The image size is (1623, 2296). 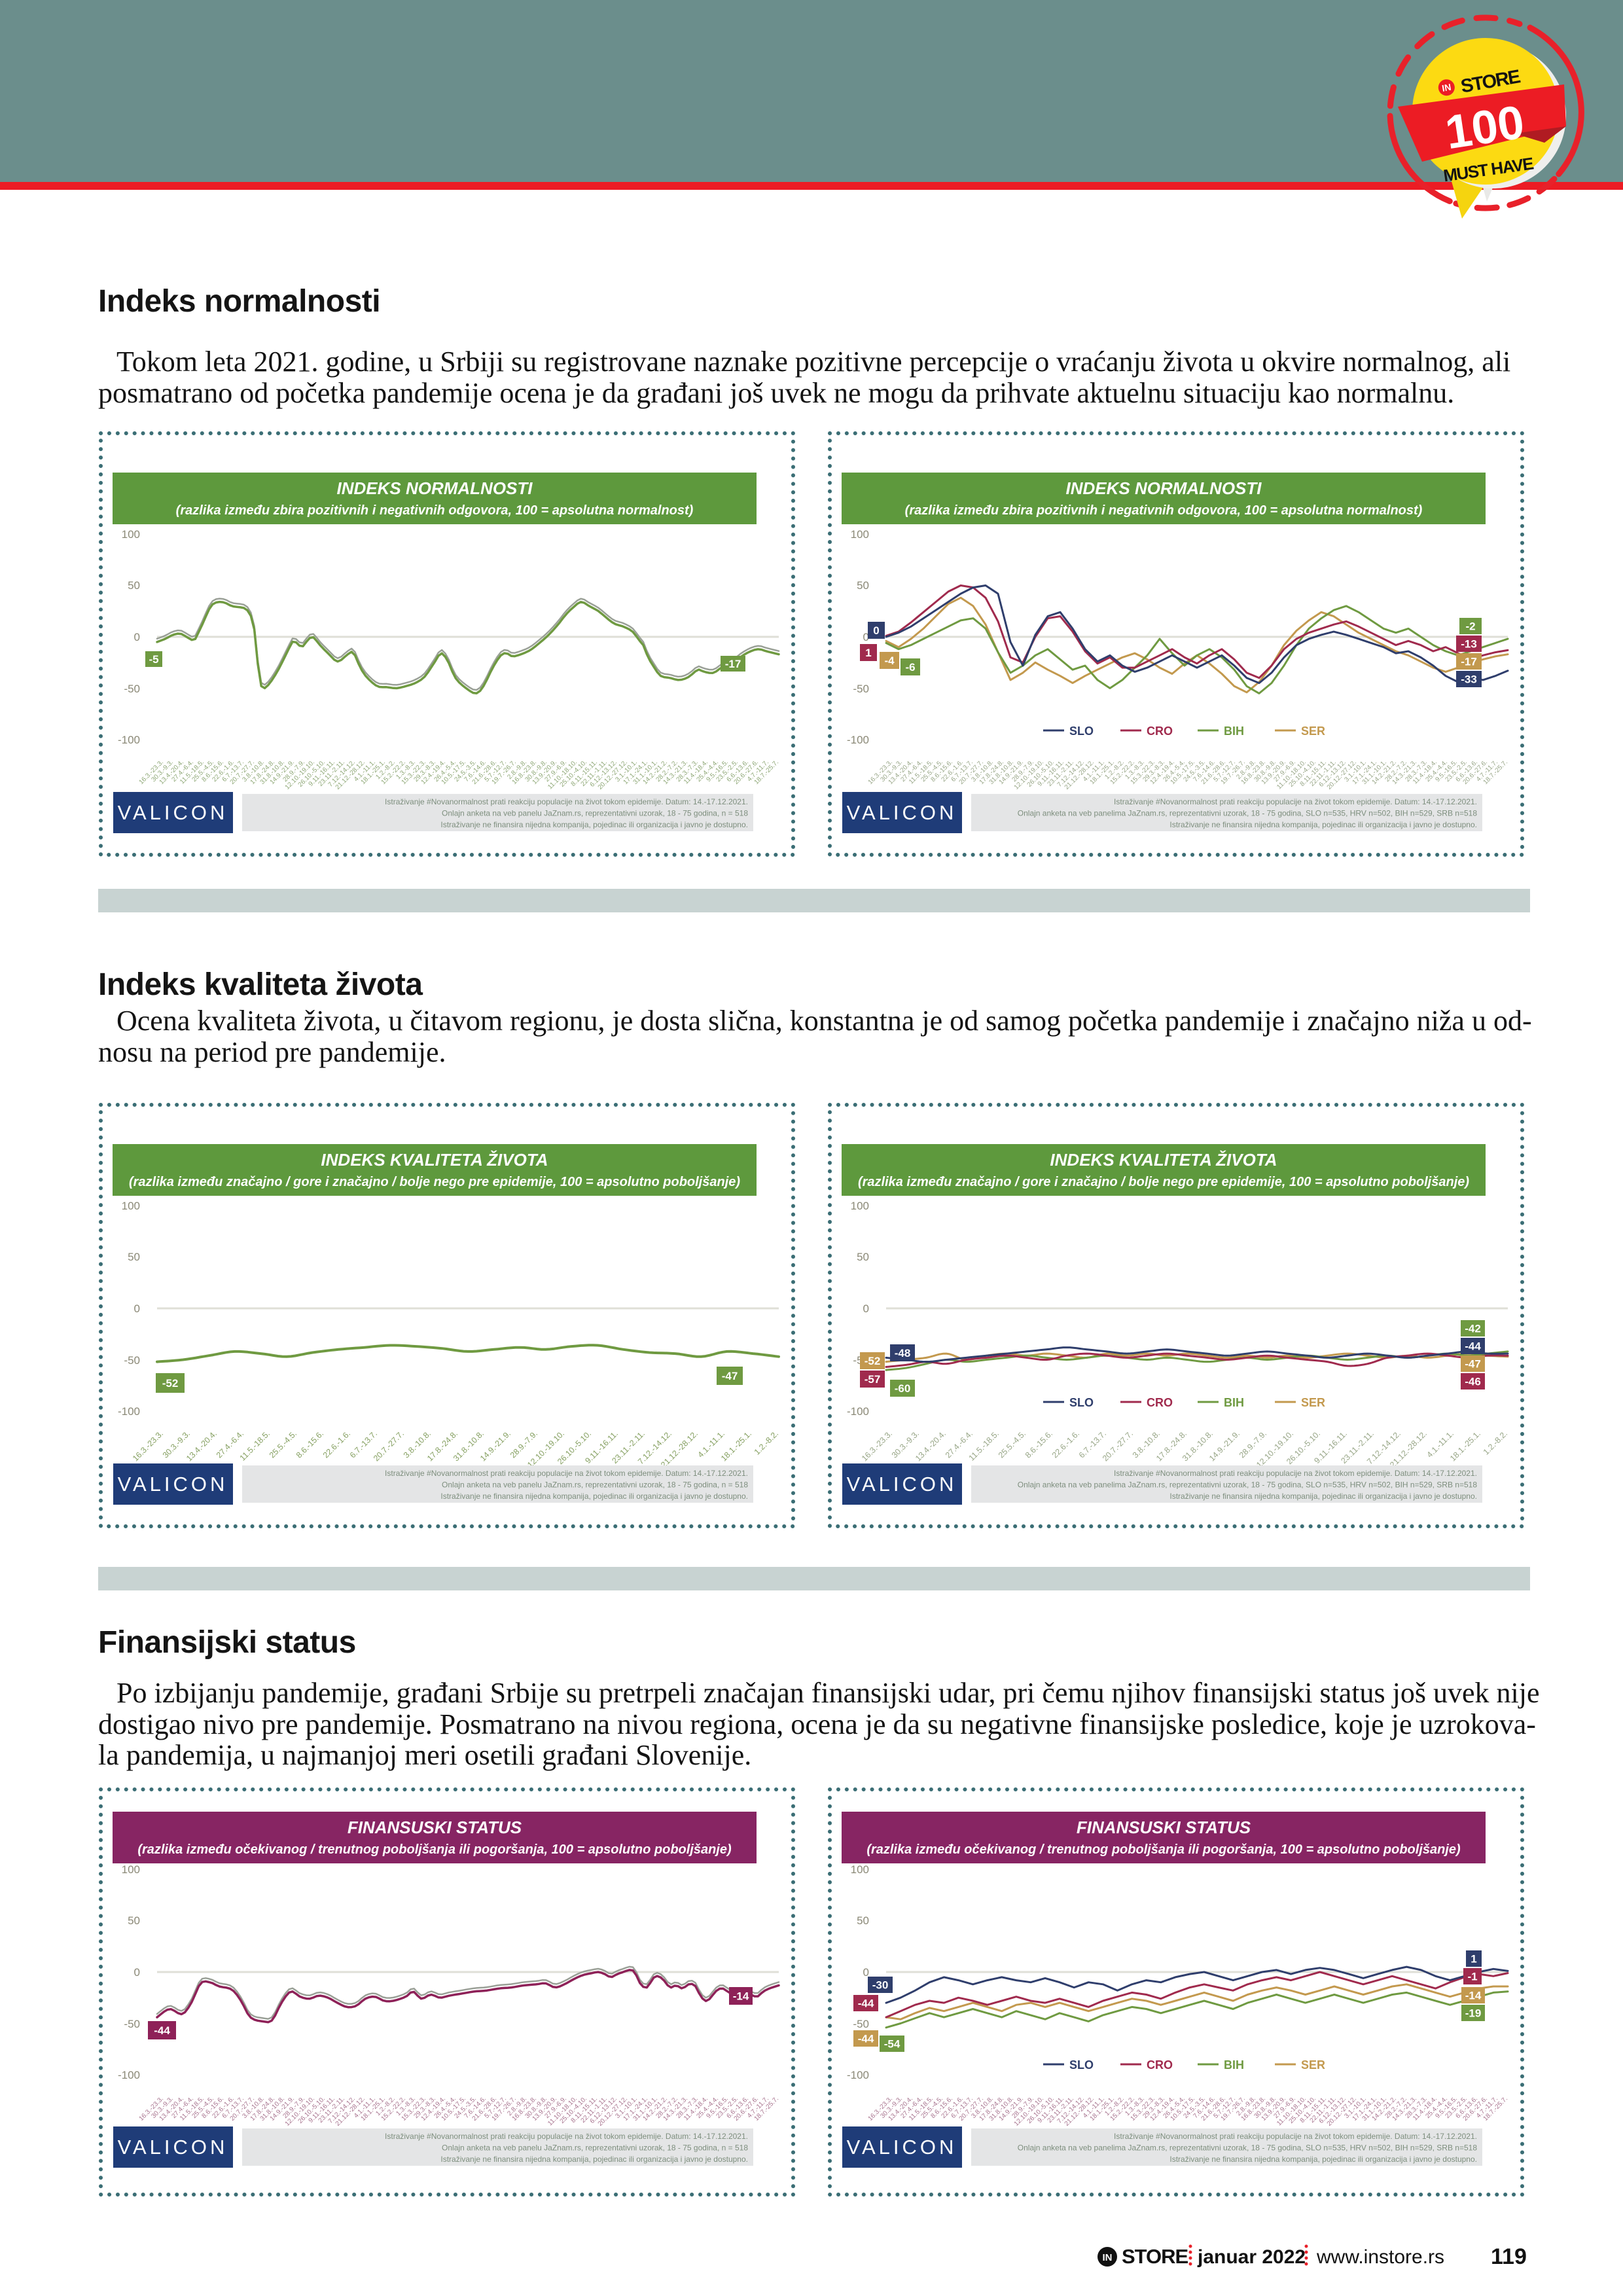 I want to click on svg-text: januar 2022, so click(x=1251, y=2257).